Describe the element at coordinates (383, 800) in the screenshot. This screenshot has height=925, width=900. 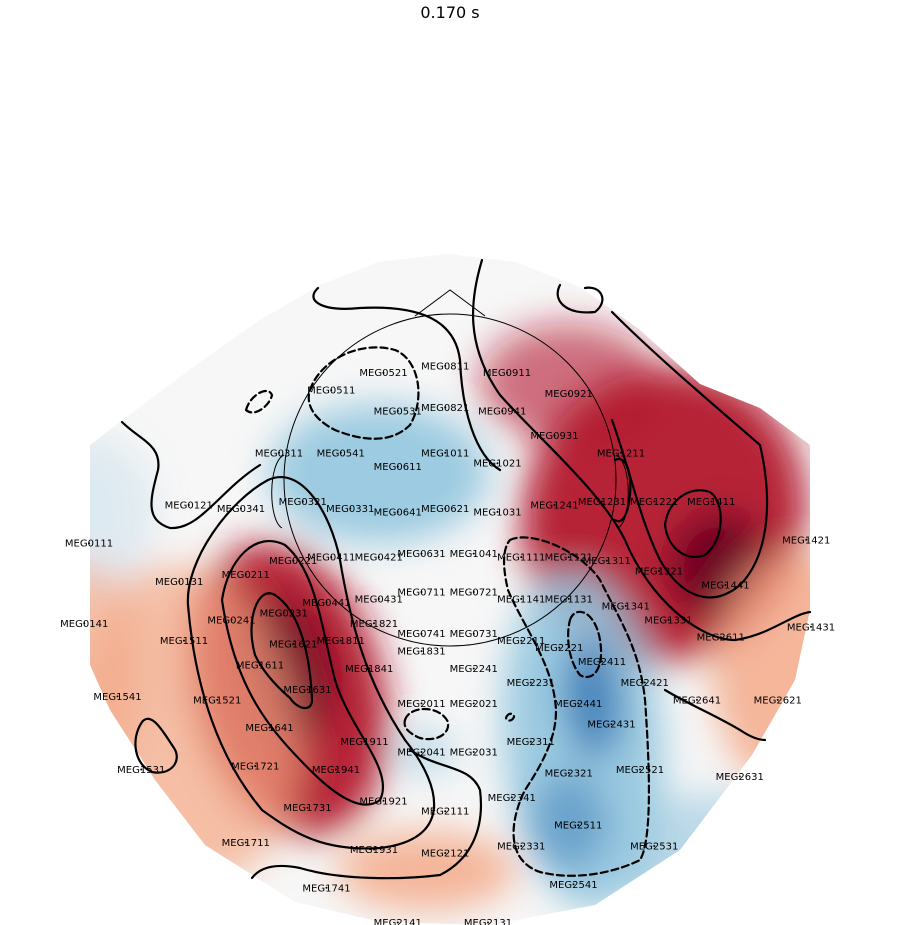
I see `sensor-dot-meg1921` at that location.